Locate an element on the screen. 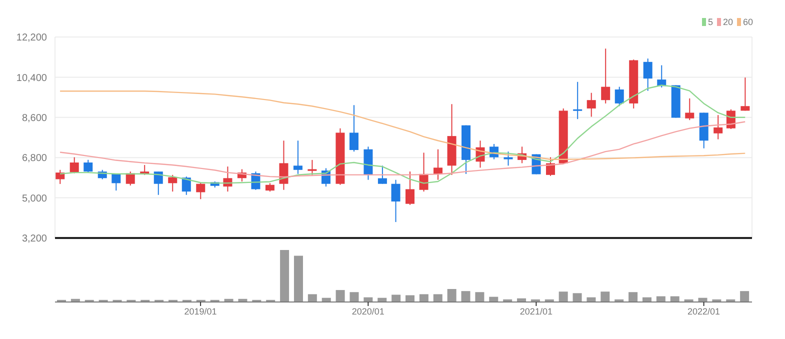 This screenshot has width=785, height=339. y-tick-label: 8,600 is located at coordinates (35, 118).